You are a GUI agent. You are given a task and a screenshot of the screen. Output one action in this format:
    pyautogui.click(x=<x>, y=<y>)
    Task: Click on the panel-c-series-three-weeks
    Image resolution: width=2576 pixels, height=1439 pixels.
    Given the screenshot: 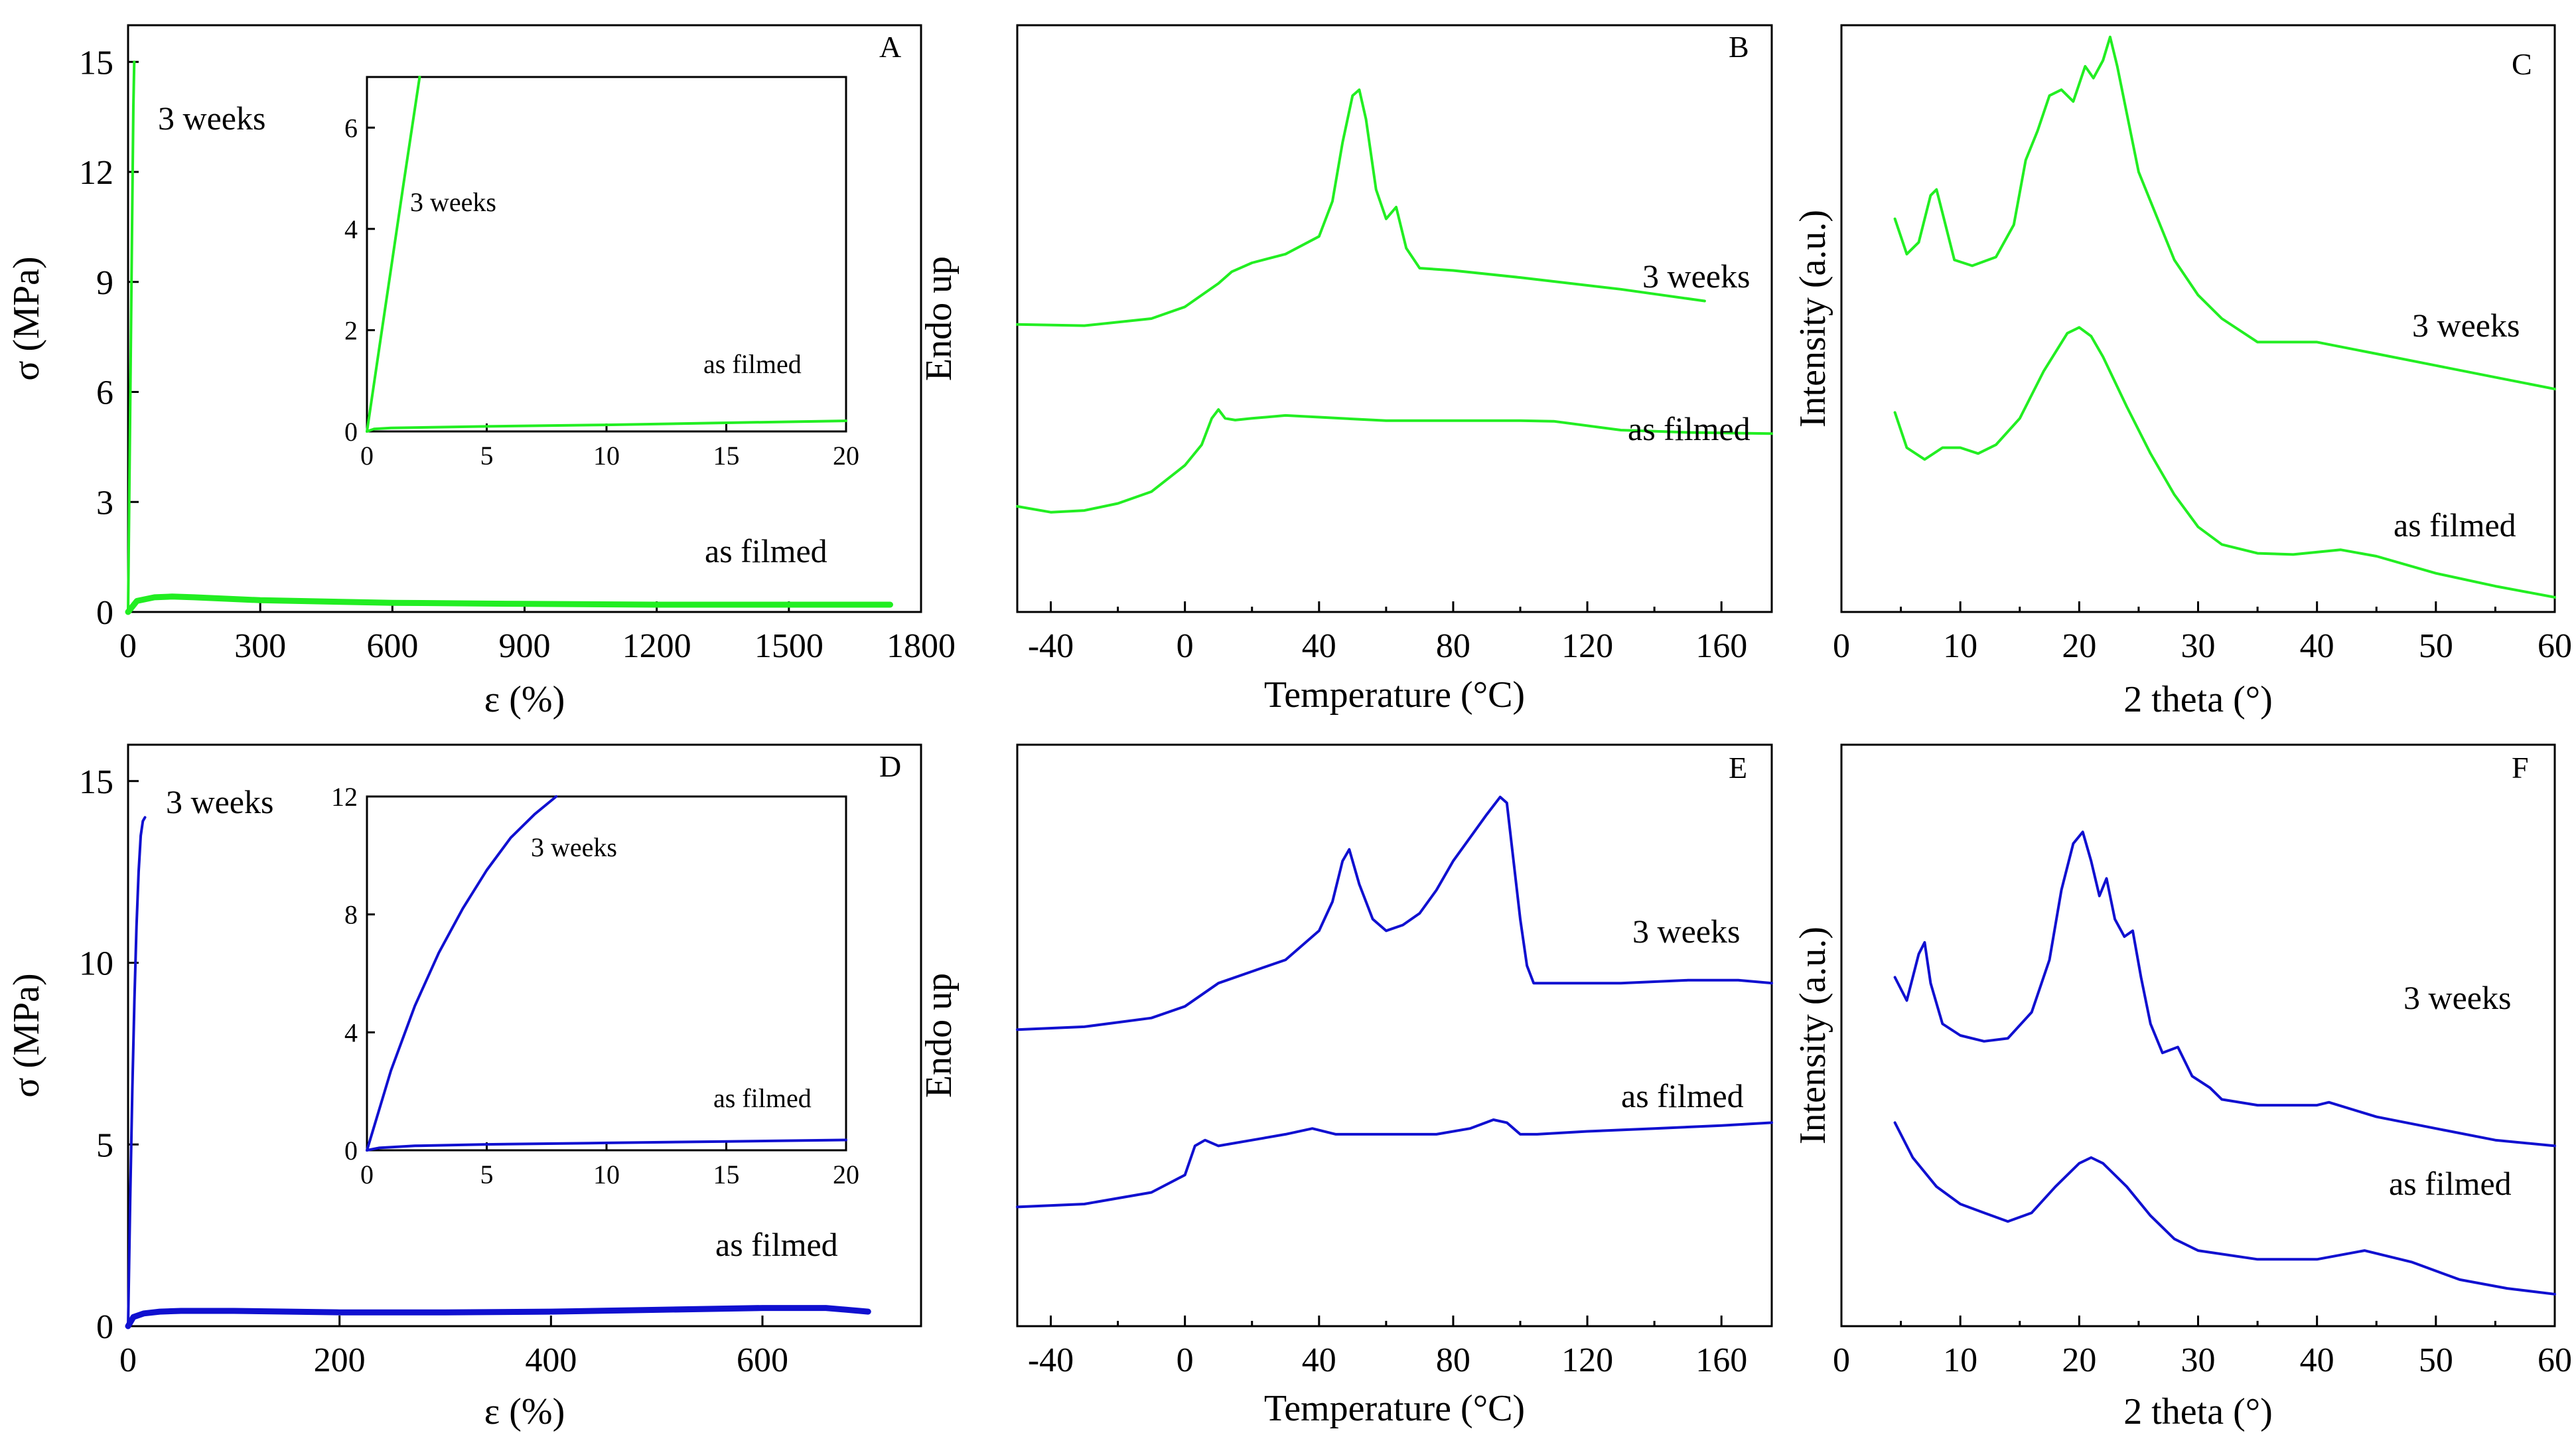 What is the action you would take?
    pyautogui.click(x=2225, y=213)
    